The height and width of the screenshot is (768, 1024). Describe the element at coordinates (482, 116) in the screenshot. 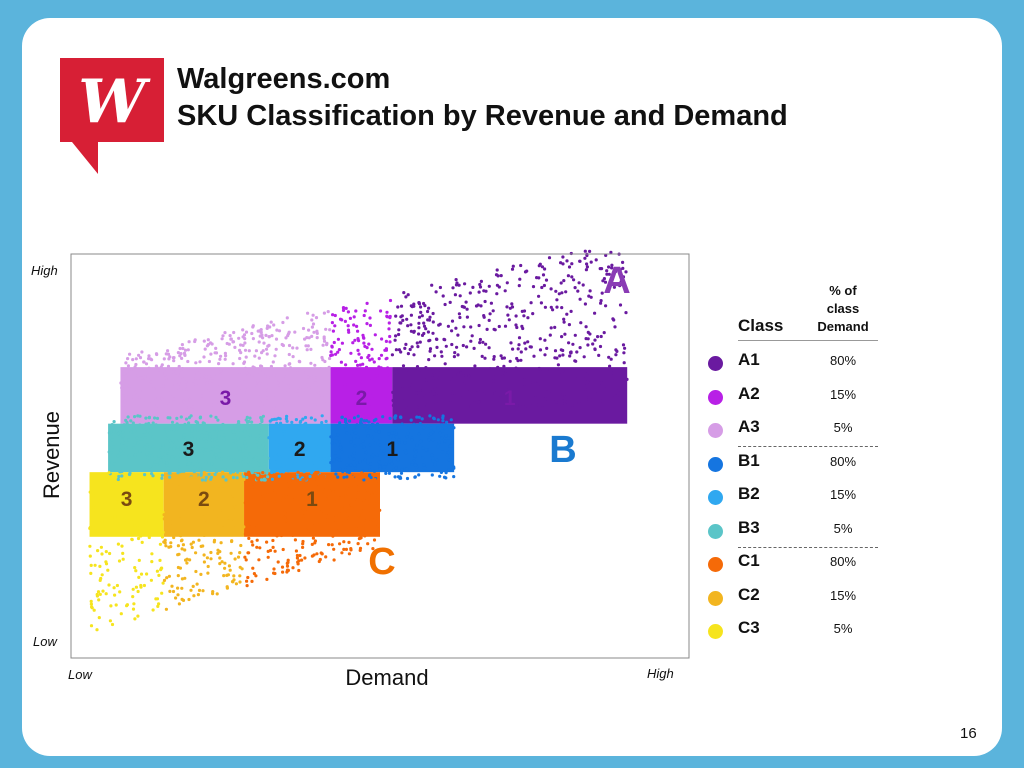

I see `page-title-line2: SKU Classification by Revenue and Demand` at that location.